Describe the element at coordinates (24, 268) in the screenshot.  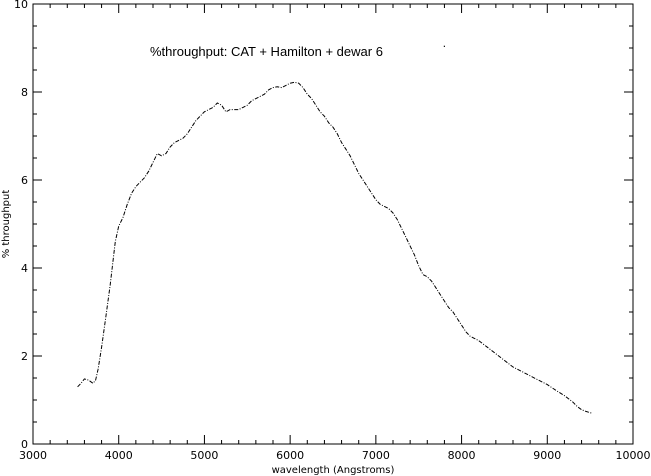
I see `y-tick-label: 4` at that location.